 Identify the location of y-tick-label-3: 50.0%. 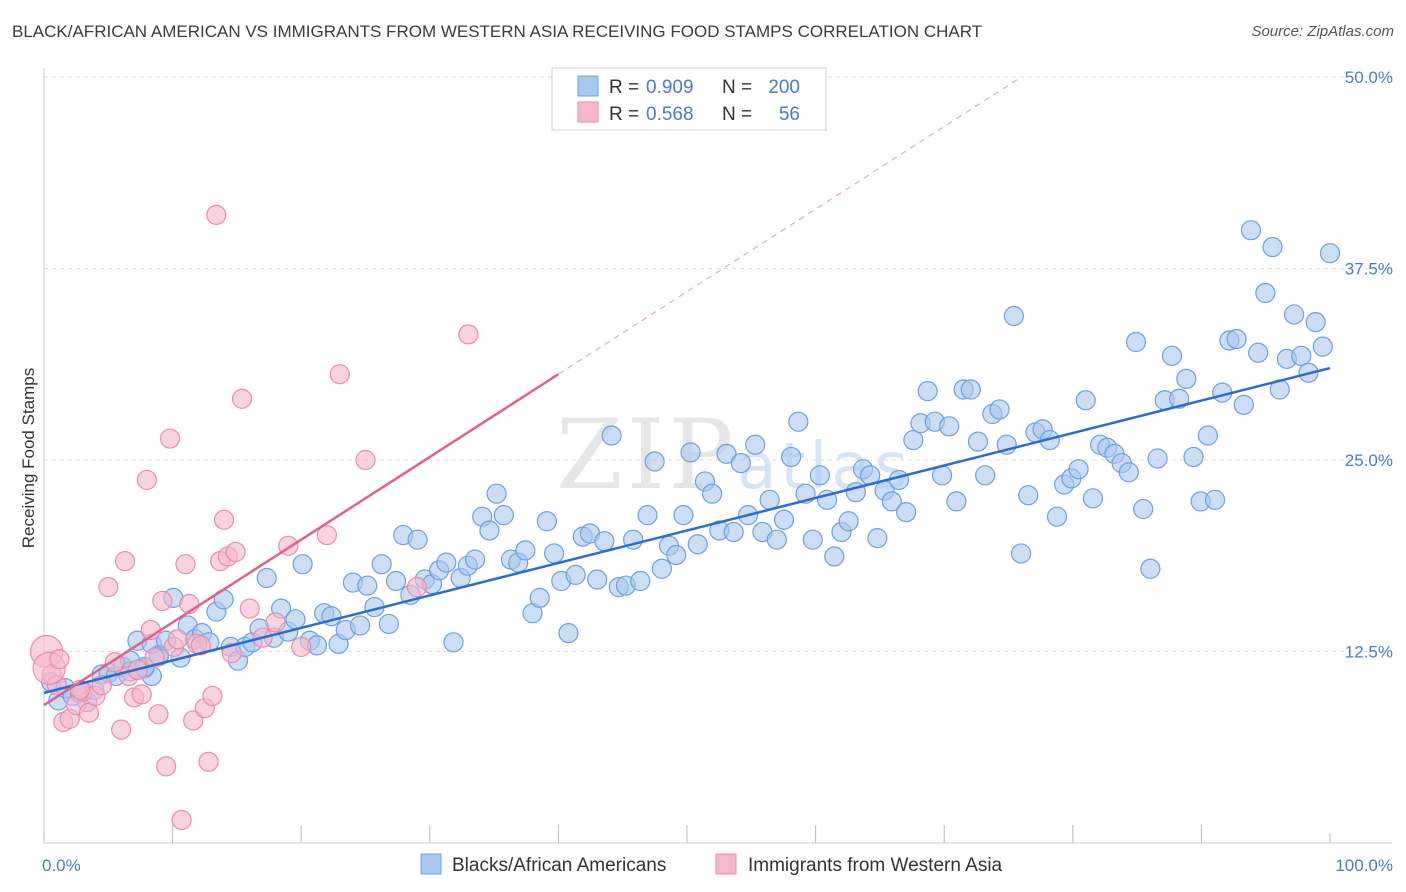
(1369, 77).